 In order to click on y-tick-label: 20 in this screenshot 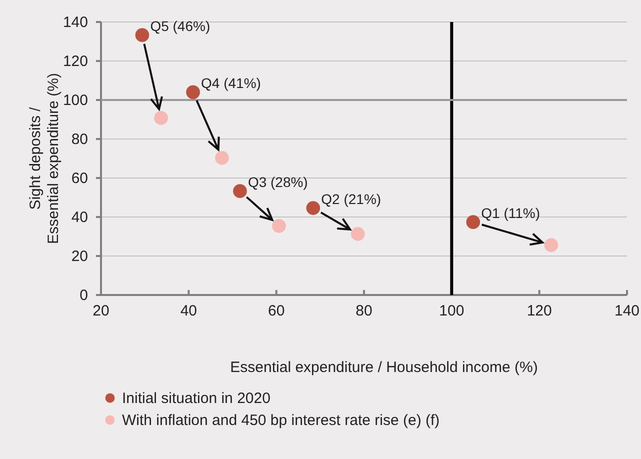, I will do `click(79, 256)`.